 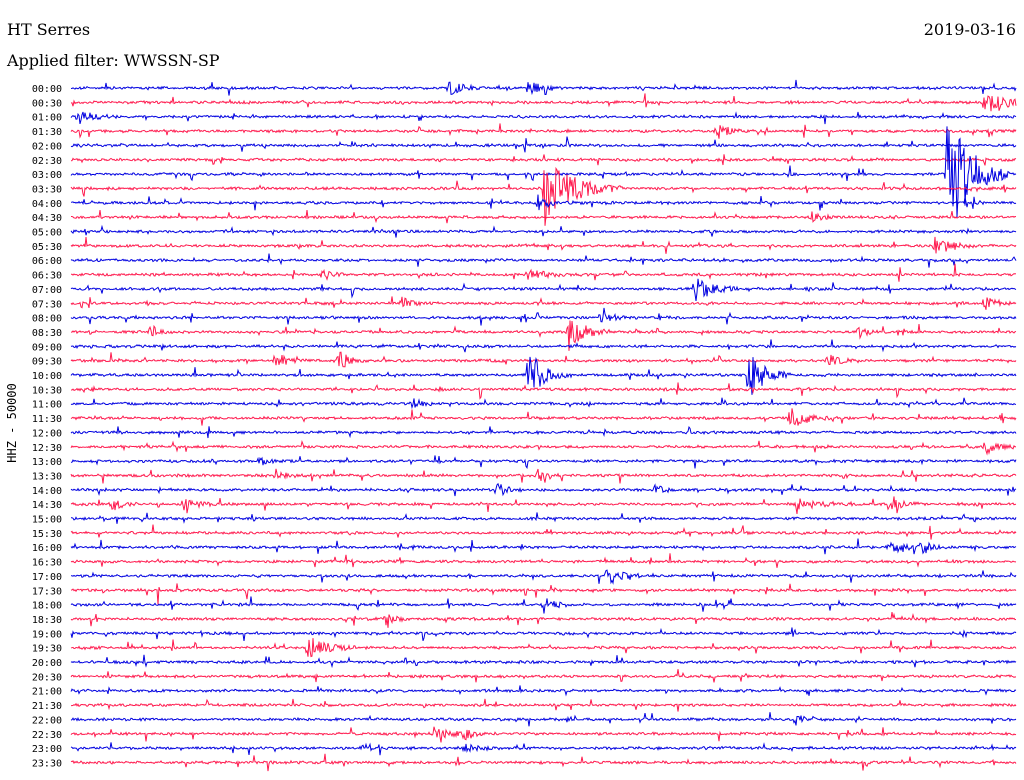 What do you see at coordinates (47, 649) in the screenshot?
I see `row-time-label: 19:30` at bounding box center [47, 649].